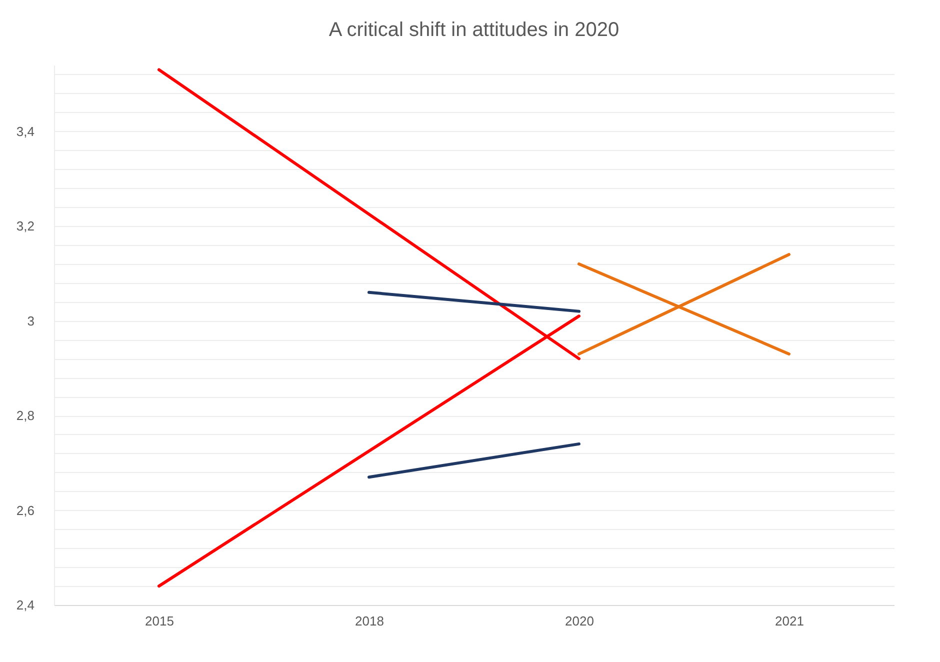  What do you see at coordinates (25, 131) in the screenshot?
I see `y-tick-label: 3,4` at bounding box center [25, 131].